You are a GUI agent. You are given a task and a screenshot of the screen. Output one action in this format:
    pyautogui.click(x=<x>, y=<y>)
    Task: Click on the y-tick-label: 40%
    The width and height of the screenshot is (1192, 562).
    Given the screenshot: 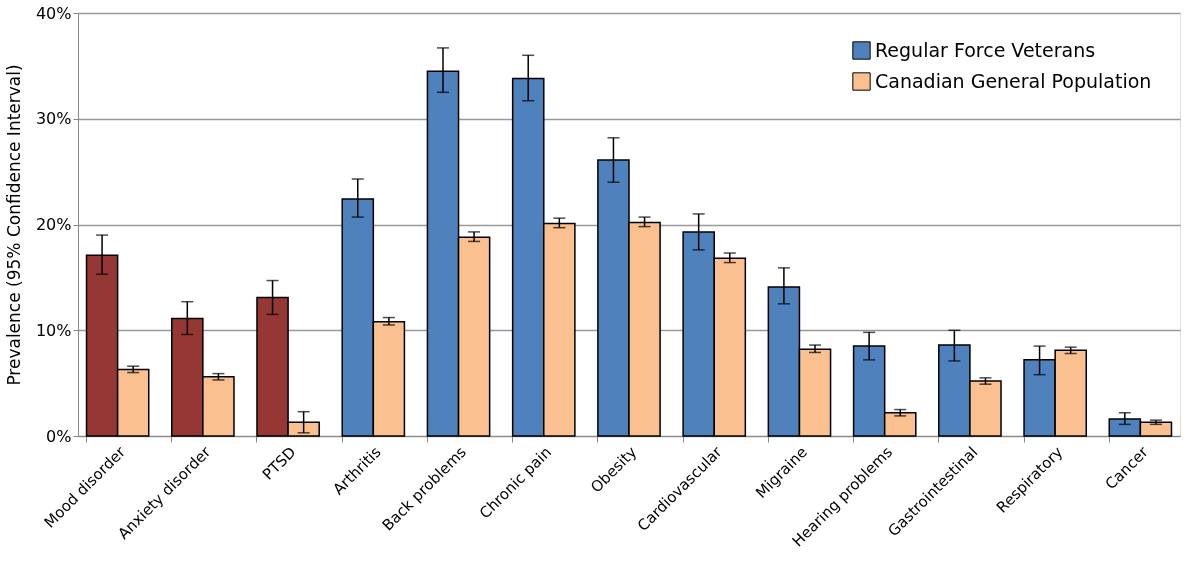 What is the action you would take?
    pyautogui.click(x=53, y=13)
    